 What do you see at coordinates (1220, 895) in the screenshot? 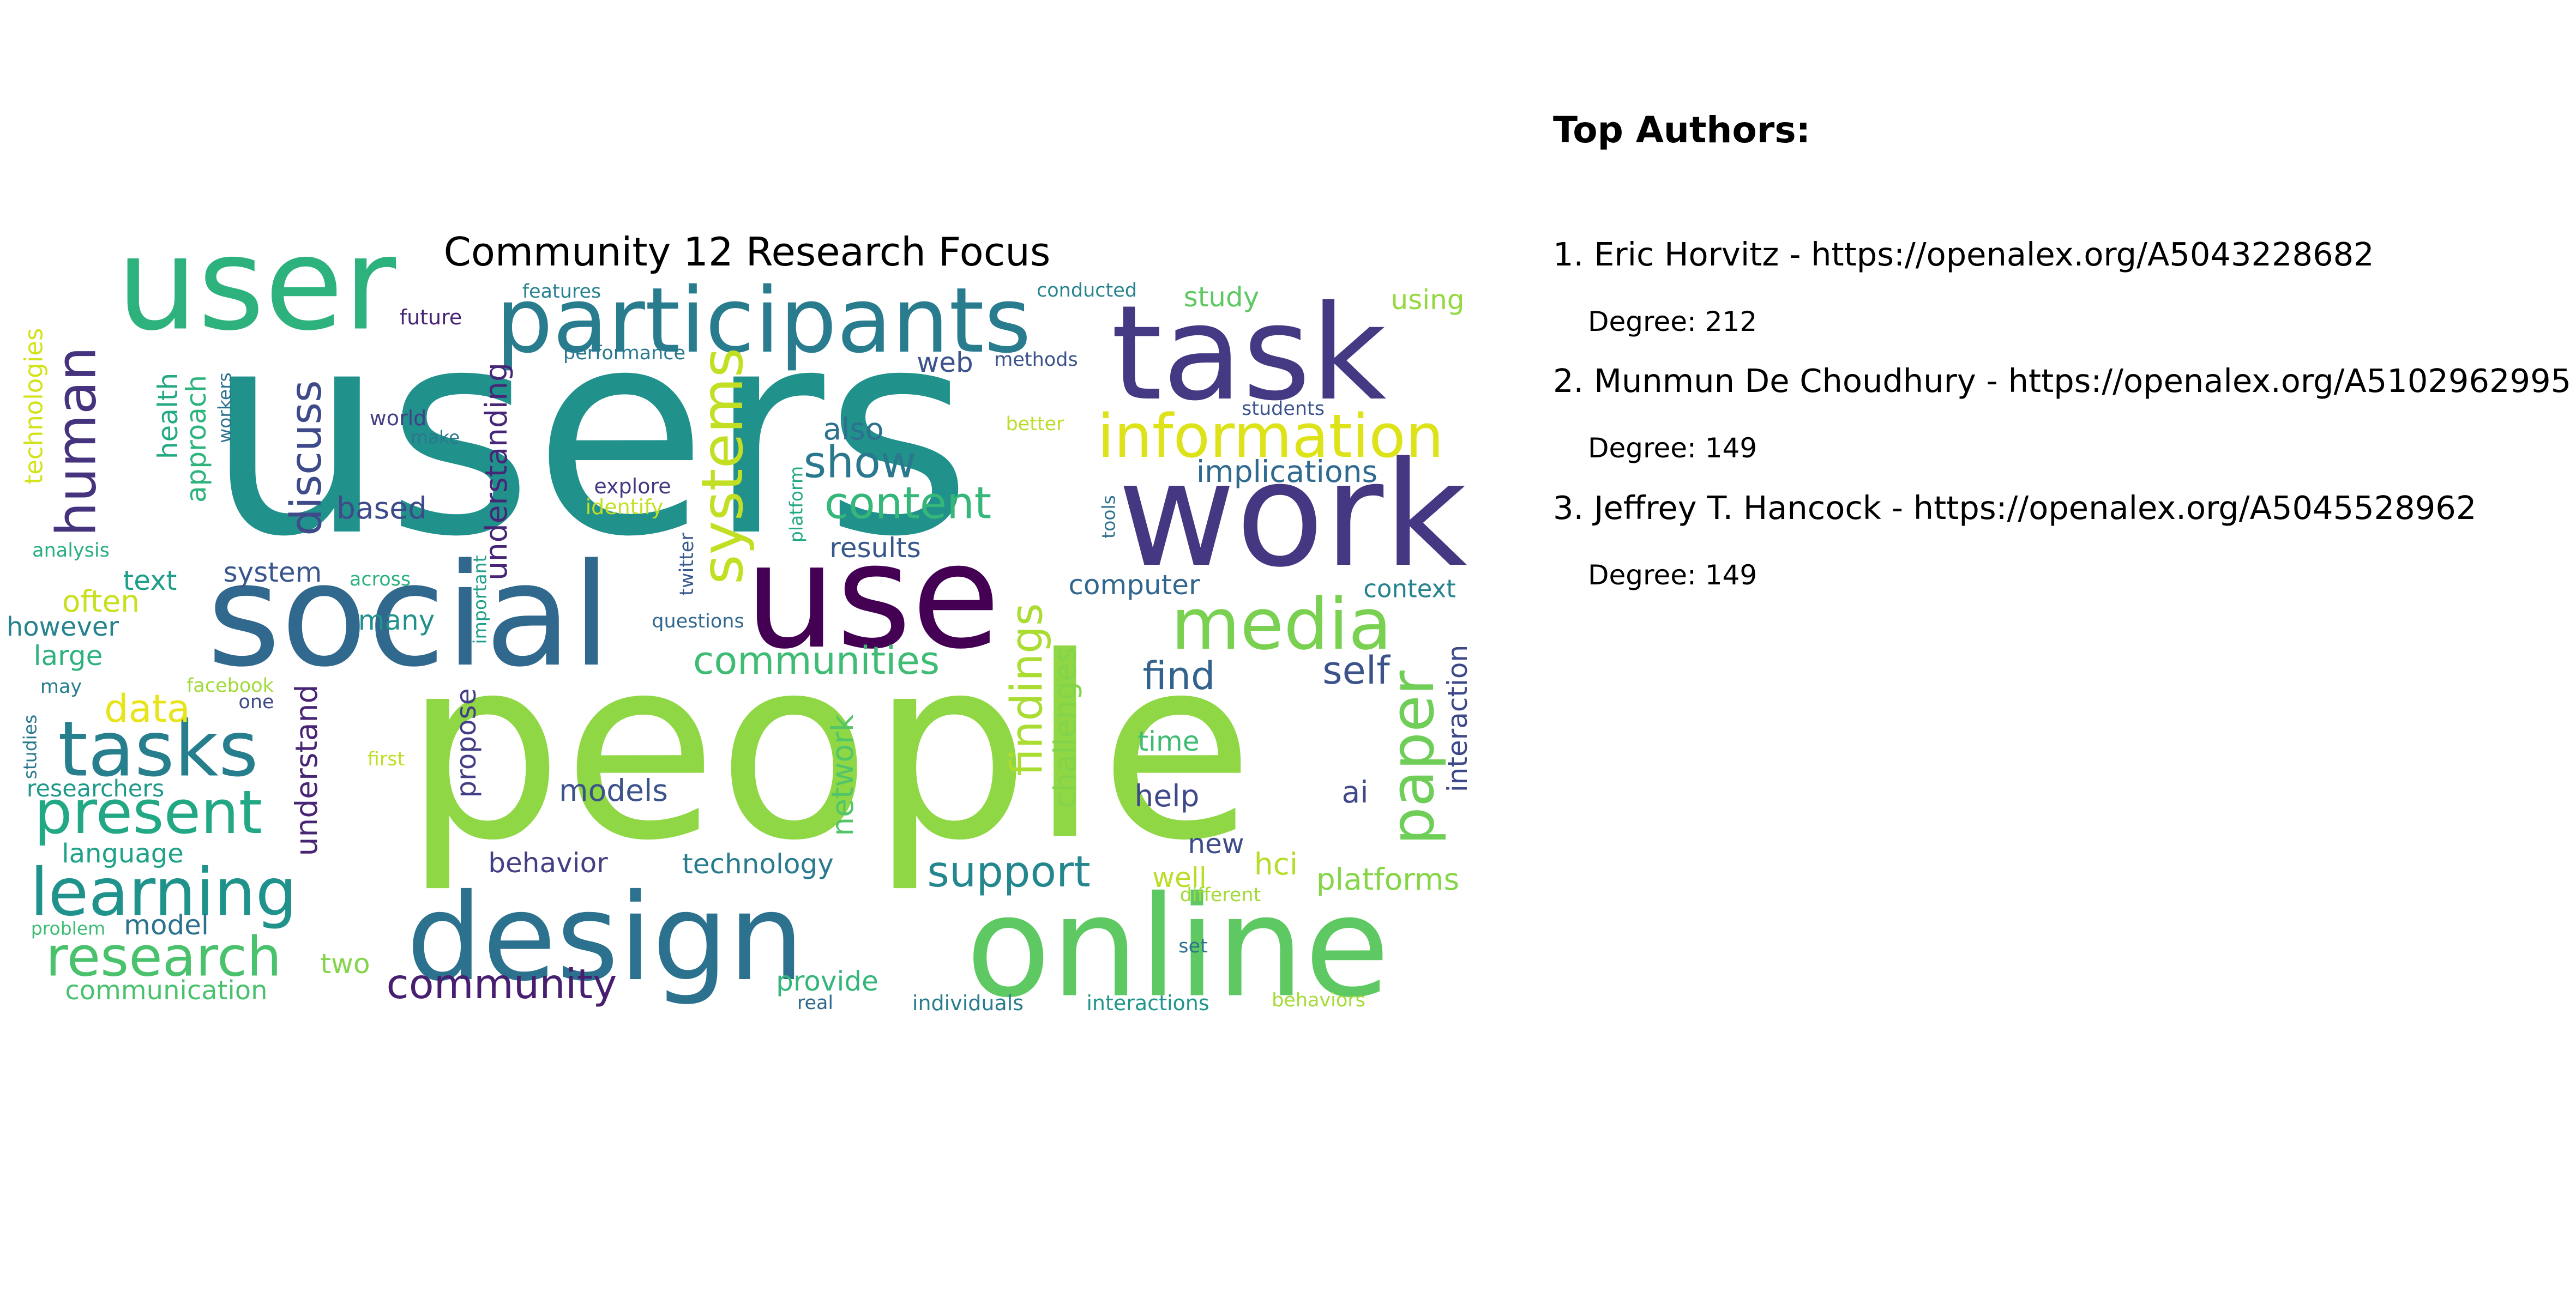
I see `cloud-word-different: different` at bounding box center [1220, 895].